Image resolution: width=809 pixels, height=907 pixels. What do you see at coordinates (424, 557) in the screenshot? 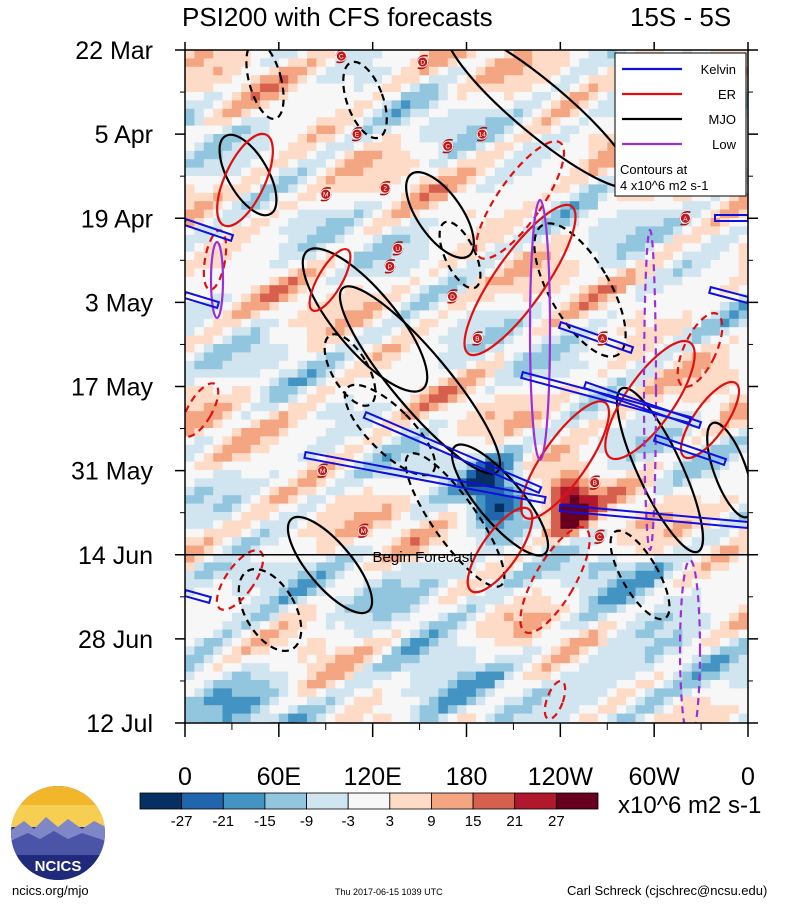
I see `begin-forecast-label: Begin Forecast` at bounding box center [424, 557].